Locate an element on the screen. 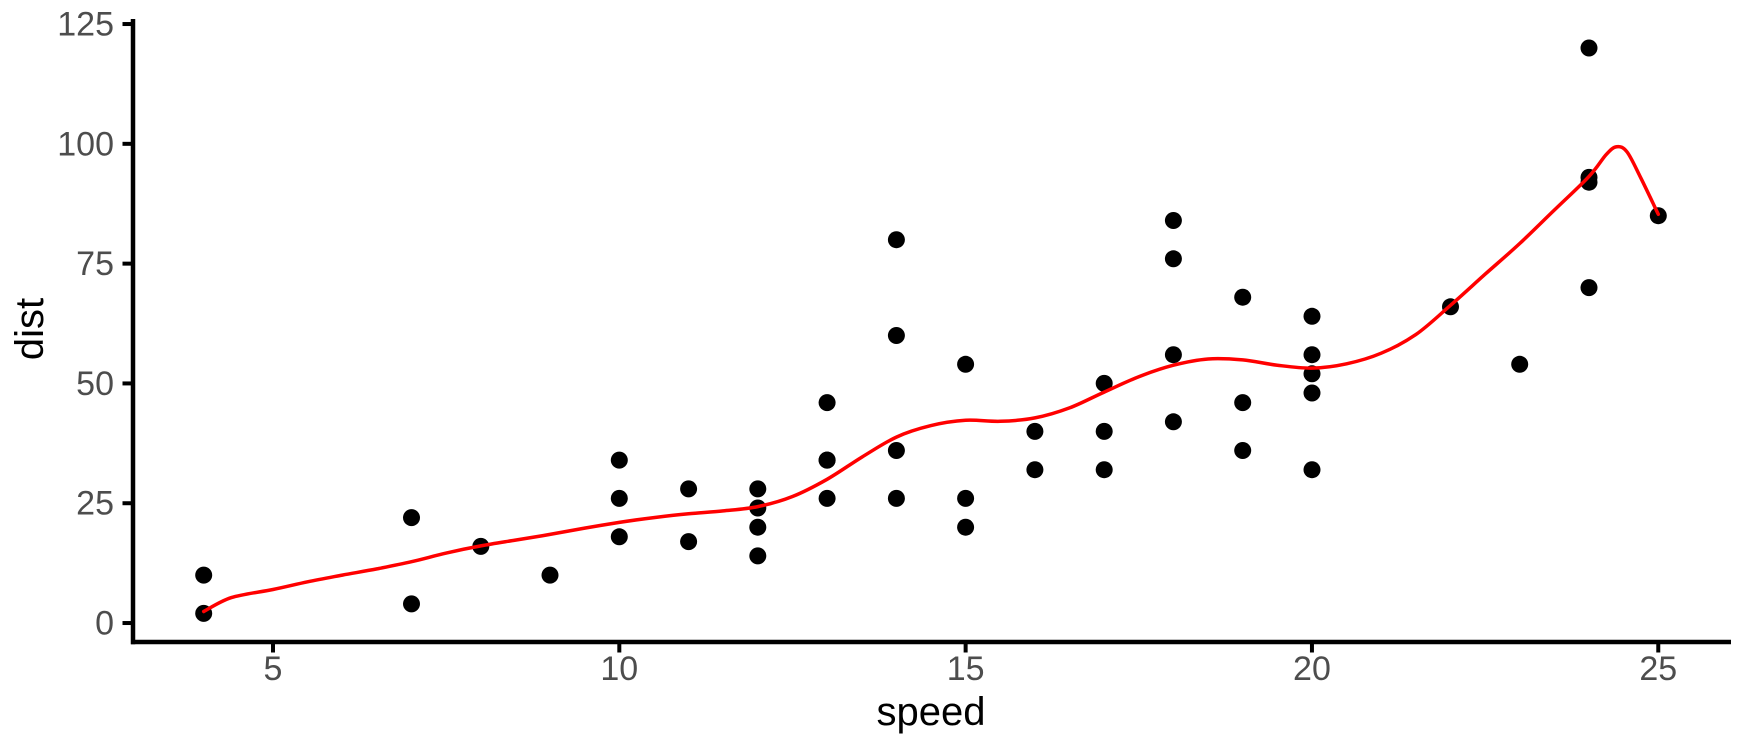  y-axis-title: dist is located at coordinates (30, 329).